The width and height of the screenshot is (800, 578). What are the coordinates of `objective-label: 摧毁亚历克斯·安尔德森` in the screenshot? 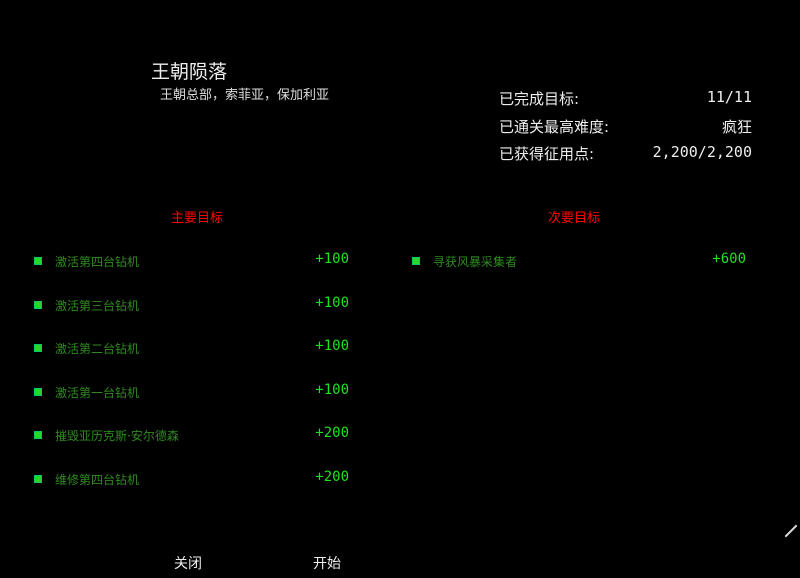 It's located at (117, 436).